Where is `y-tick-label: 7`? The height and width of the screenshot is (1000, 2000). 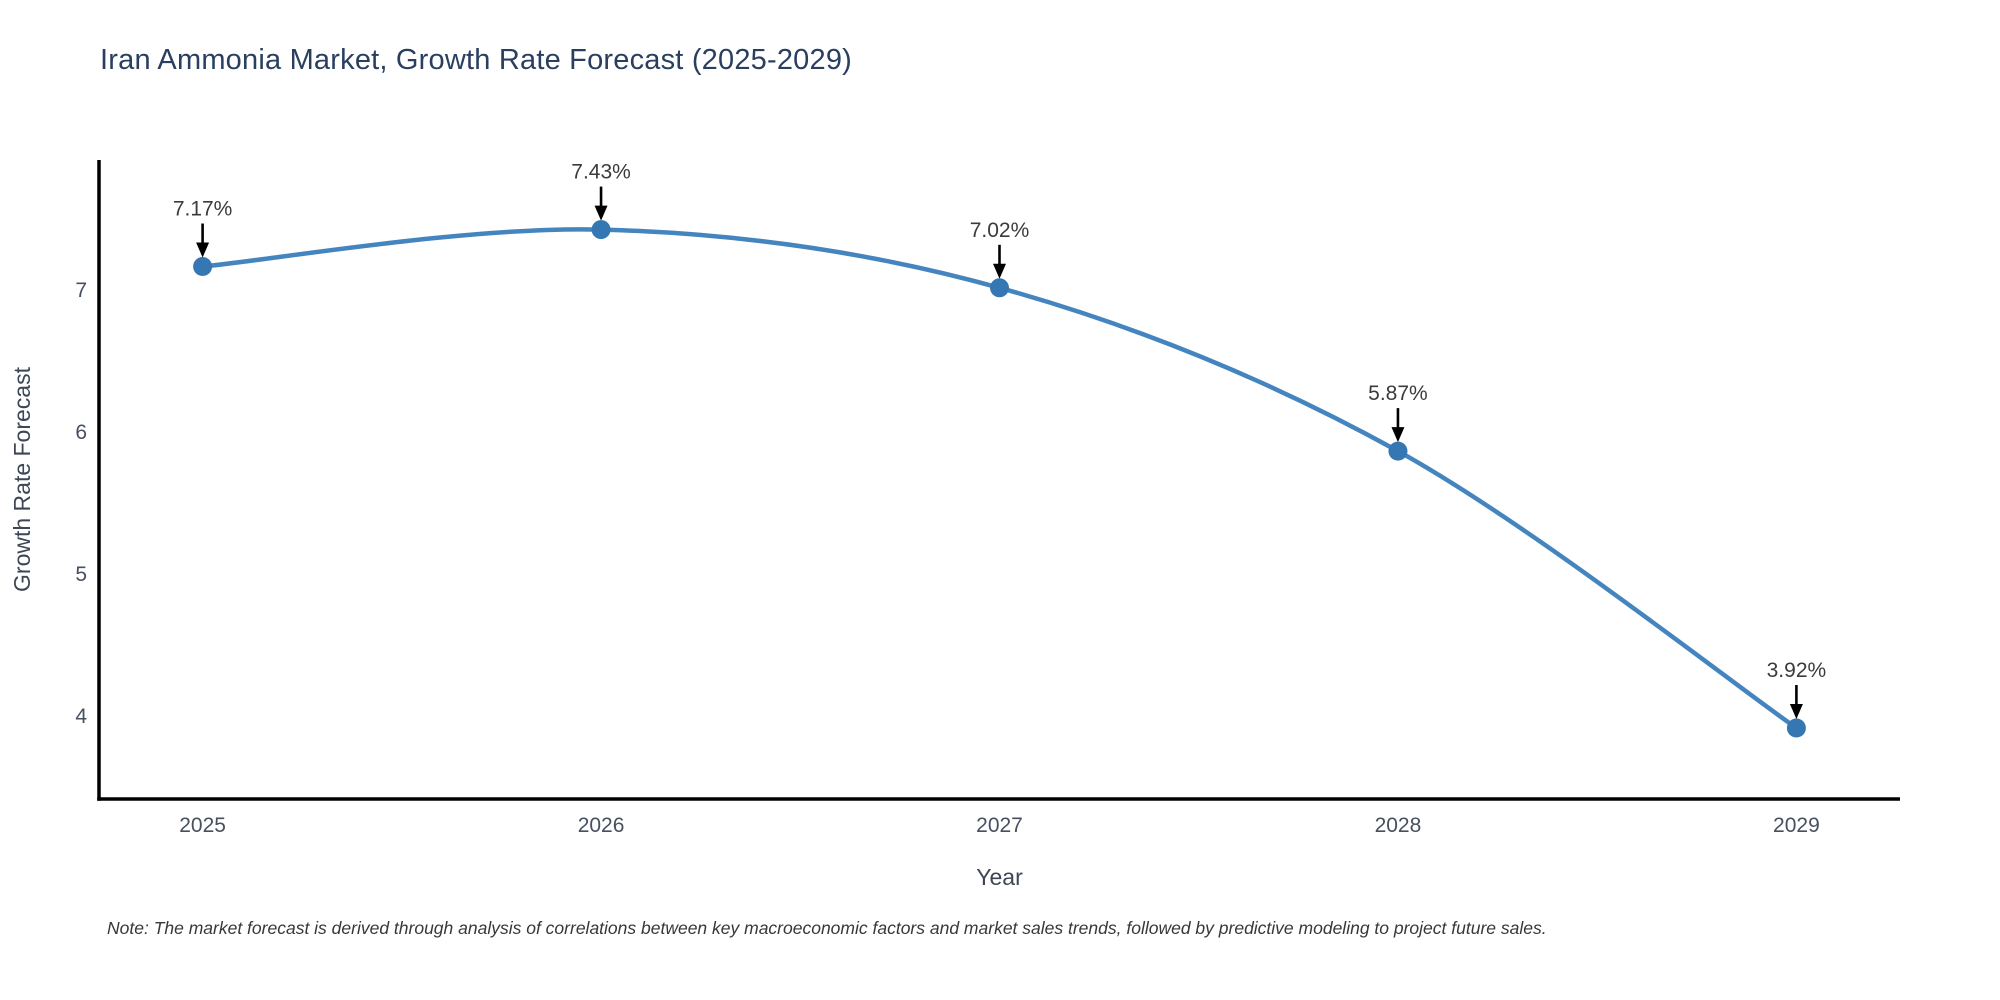 y-tick-label: 7 is located at coordinates (81, 290).